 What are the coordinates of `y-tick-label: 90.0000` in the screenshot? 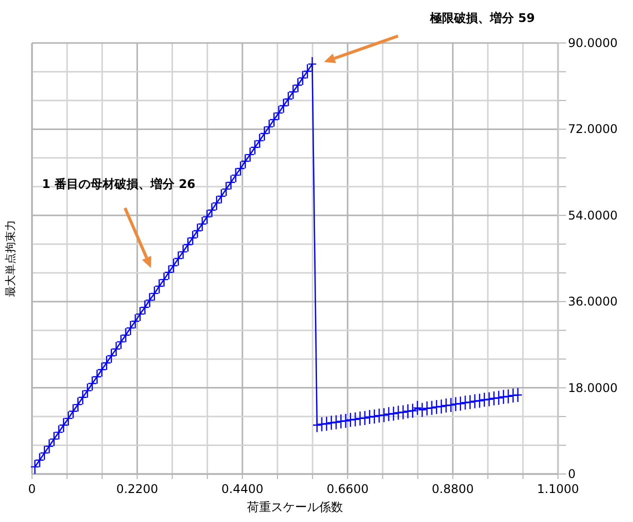 It's located at (593, 43).